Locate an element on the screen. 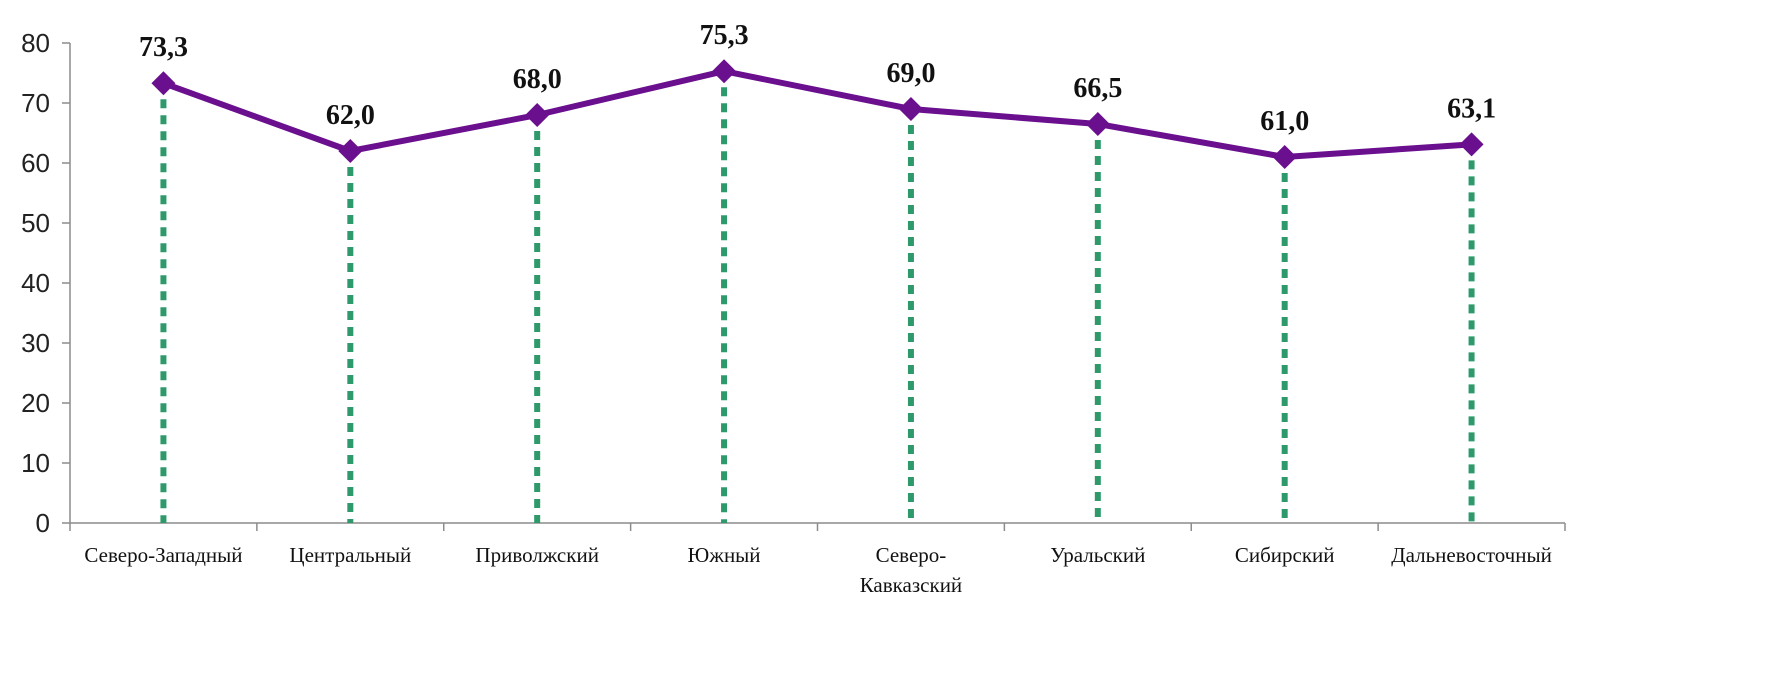  data-label: 62,0 is located at coordinates (350, 115).